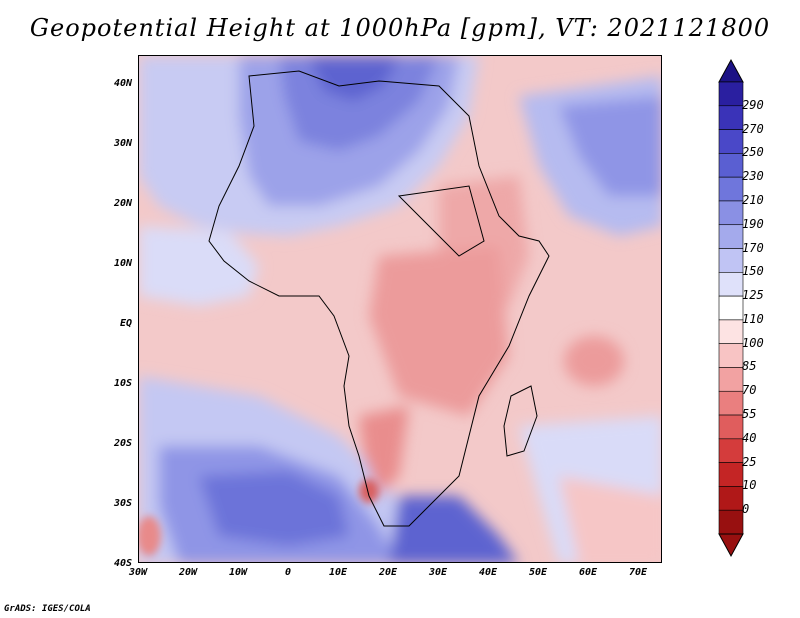  What do you see at coordinates (47, 609) in the screenshot?
I see `credit-text: GrADS: IGES/COLA` at bounding box center [47, 609].